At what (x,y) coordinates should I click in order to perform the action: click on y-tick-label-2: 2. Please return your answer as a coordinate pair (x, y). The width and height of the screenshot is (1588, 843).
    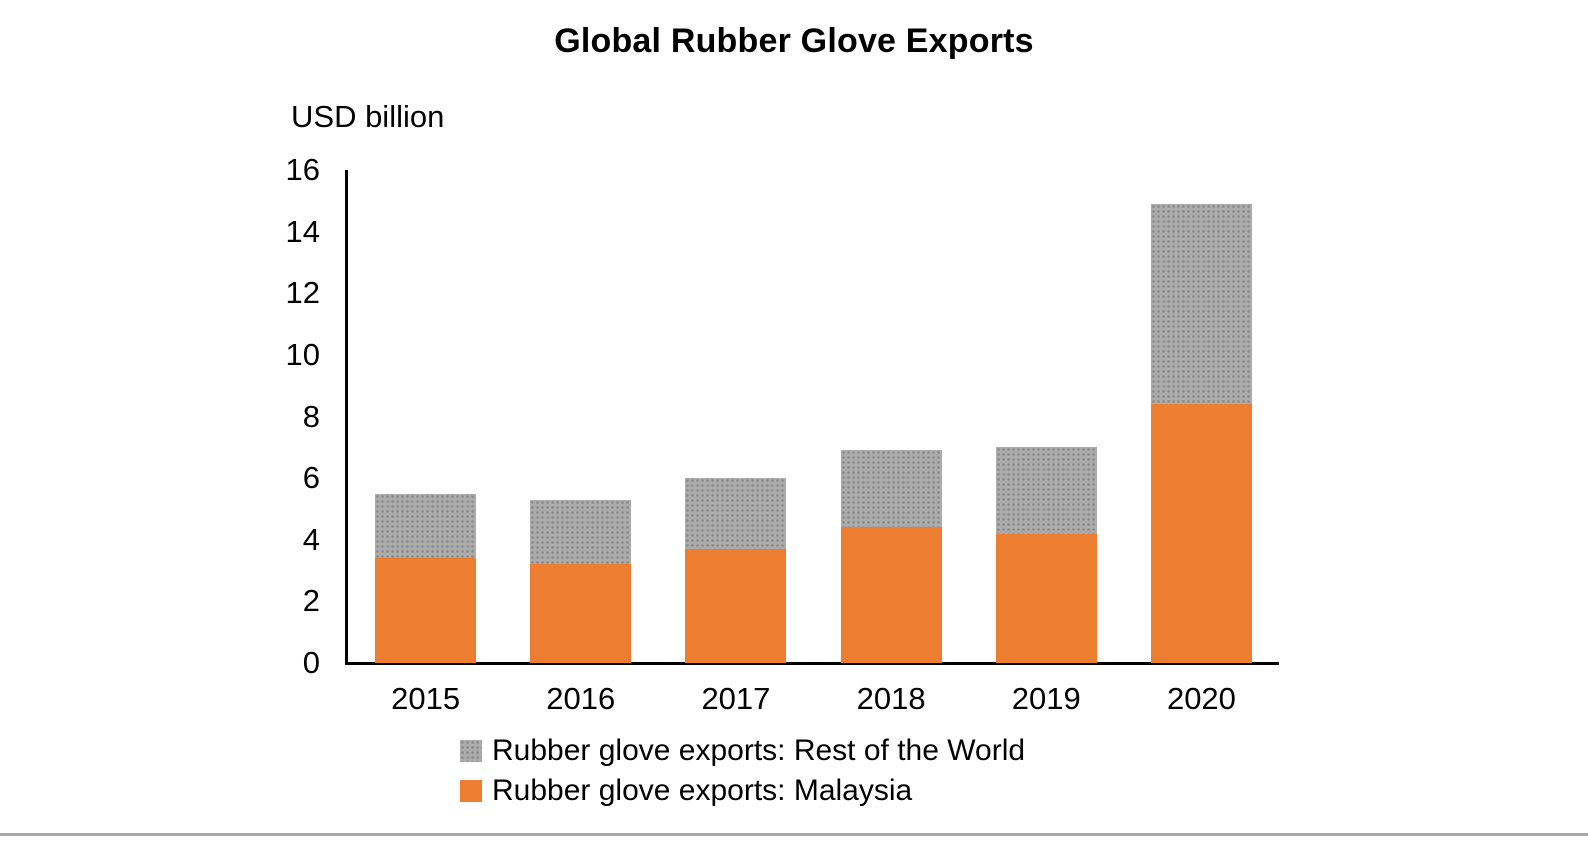
    Looking at the image, I should click on (311, 601).